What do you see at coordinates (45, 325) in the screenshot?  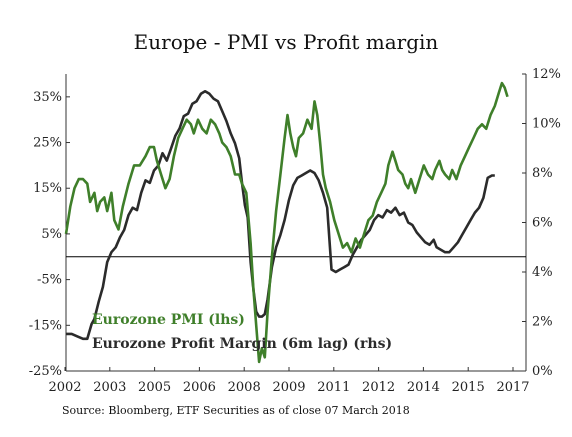 I see `y-left-tick-label: -15%` at bounding box center [45, 325].